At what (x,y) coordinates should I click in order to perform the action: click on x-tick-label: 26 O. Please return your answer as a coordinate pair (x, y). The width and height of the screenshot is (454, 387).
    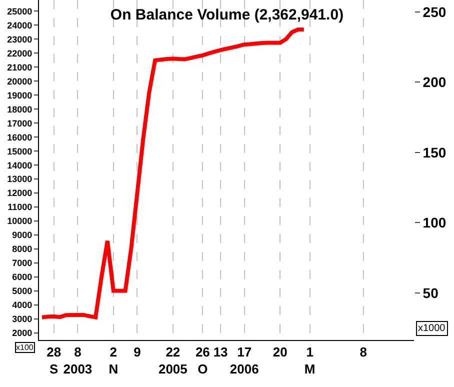
    Looking at the image, I should click on (202, 360).